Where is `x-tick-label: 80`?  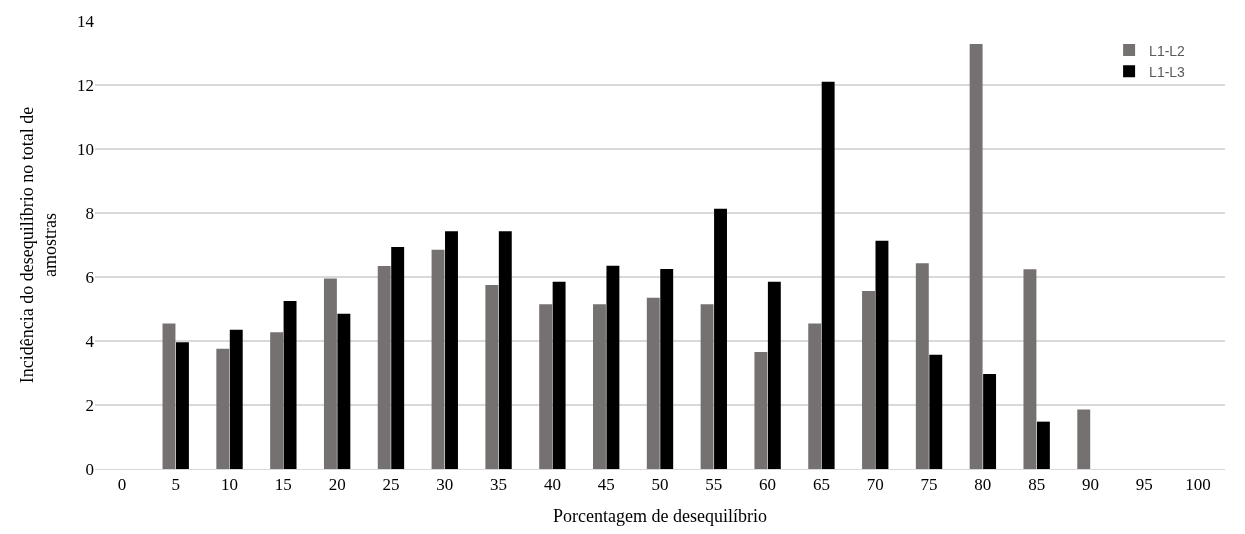
x-tick-label: 80 is located at coordinates (983, 485).